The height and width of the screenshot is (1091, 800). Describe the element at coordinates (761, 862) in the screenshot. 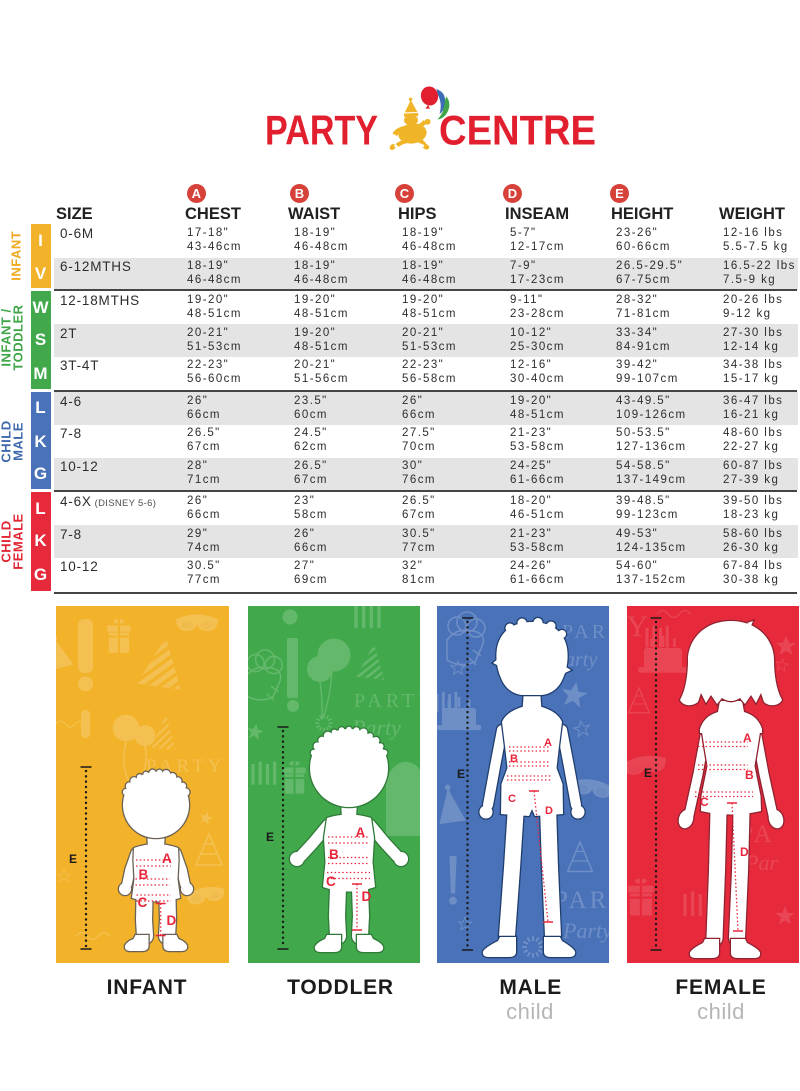

I see `svg-text: Par` at that location.